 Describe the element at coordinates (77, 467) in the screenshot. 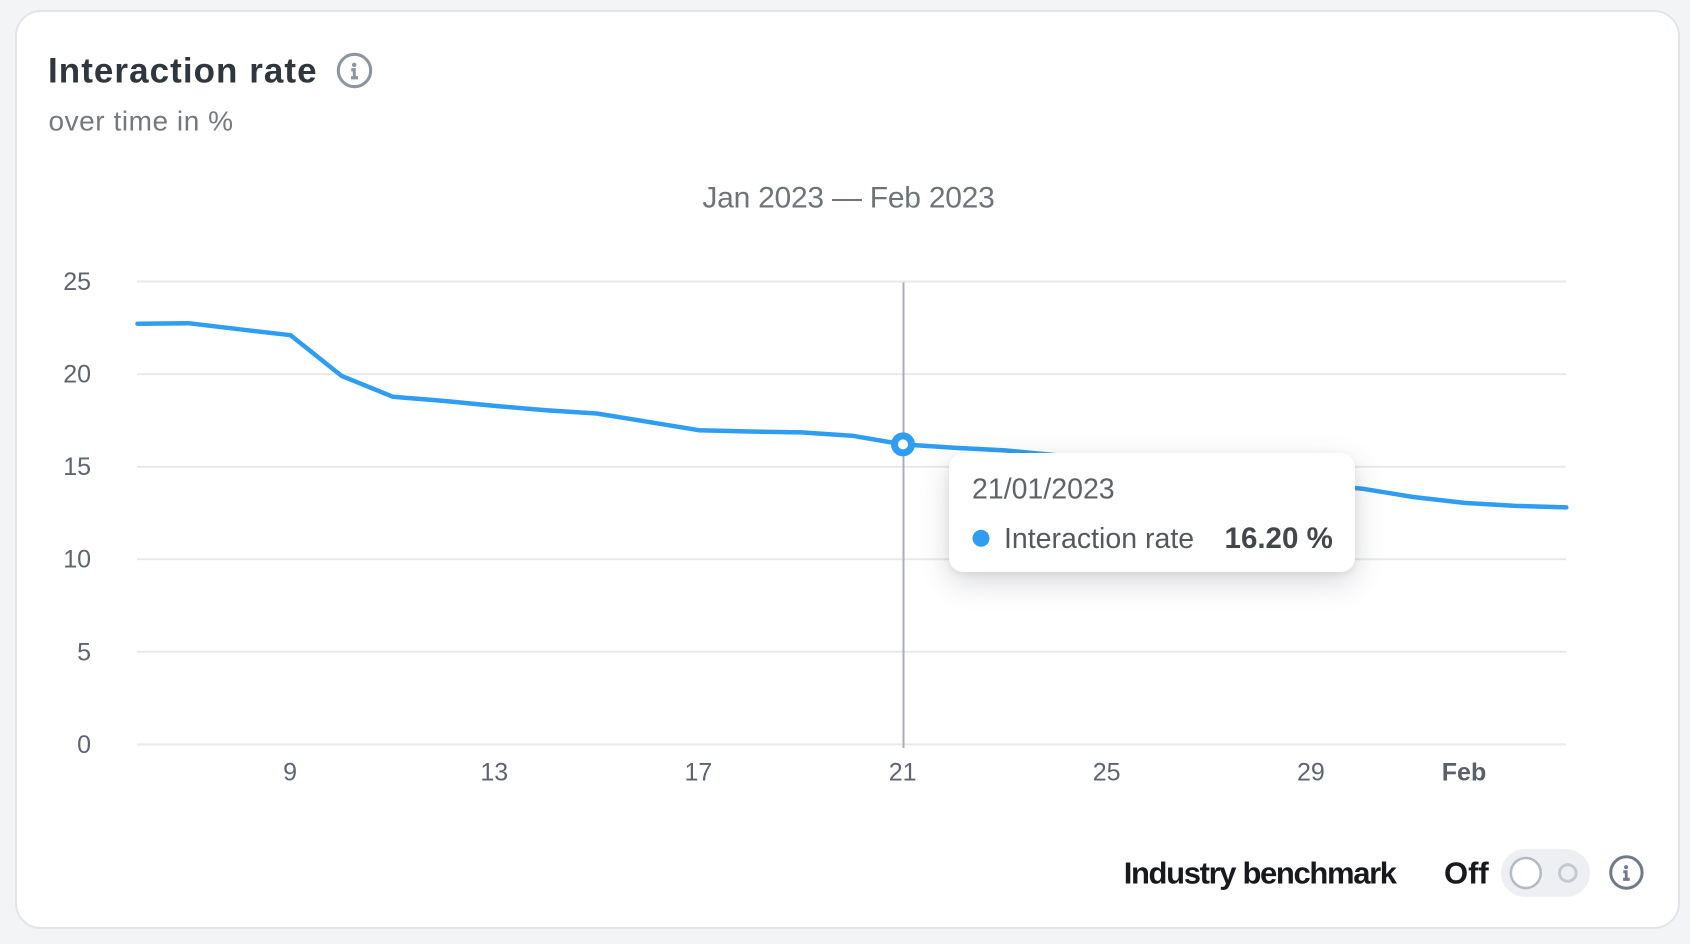

I see `svg-text: 15` at that location.